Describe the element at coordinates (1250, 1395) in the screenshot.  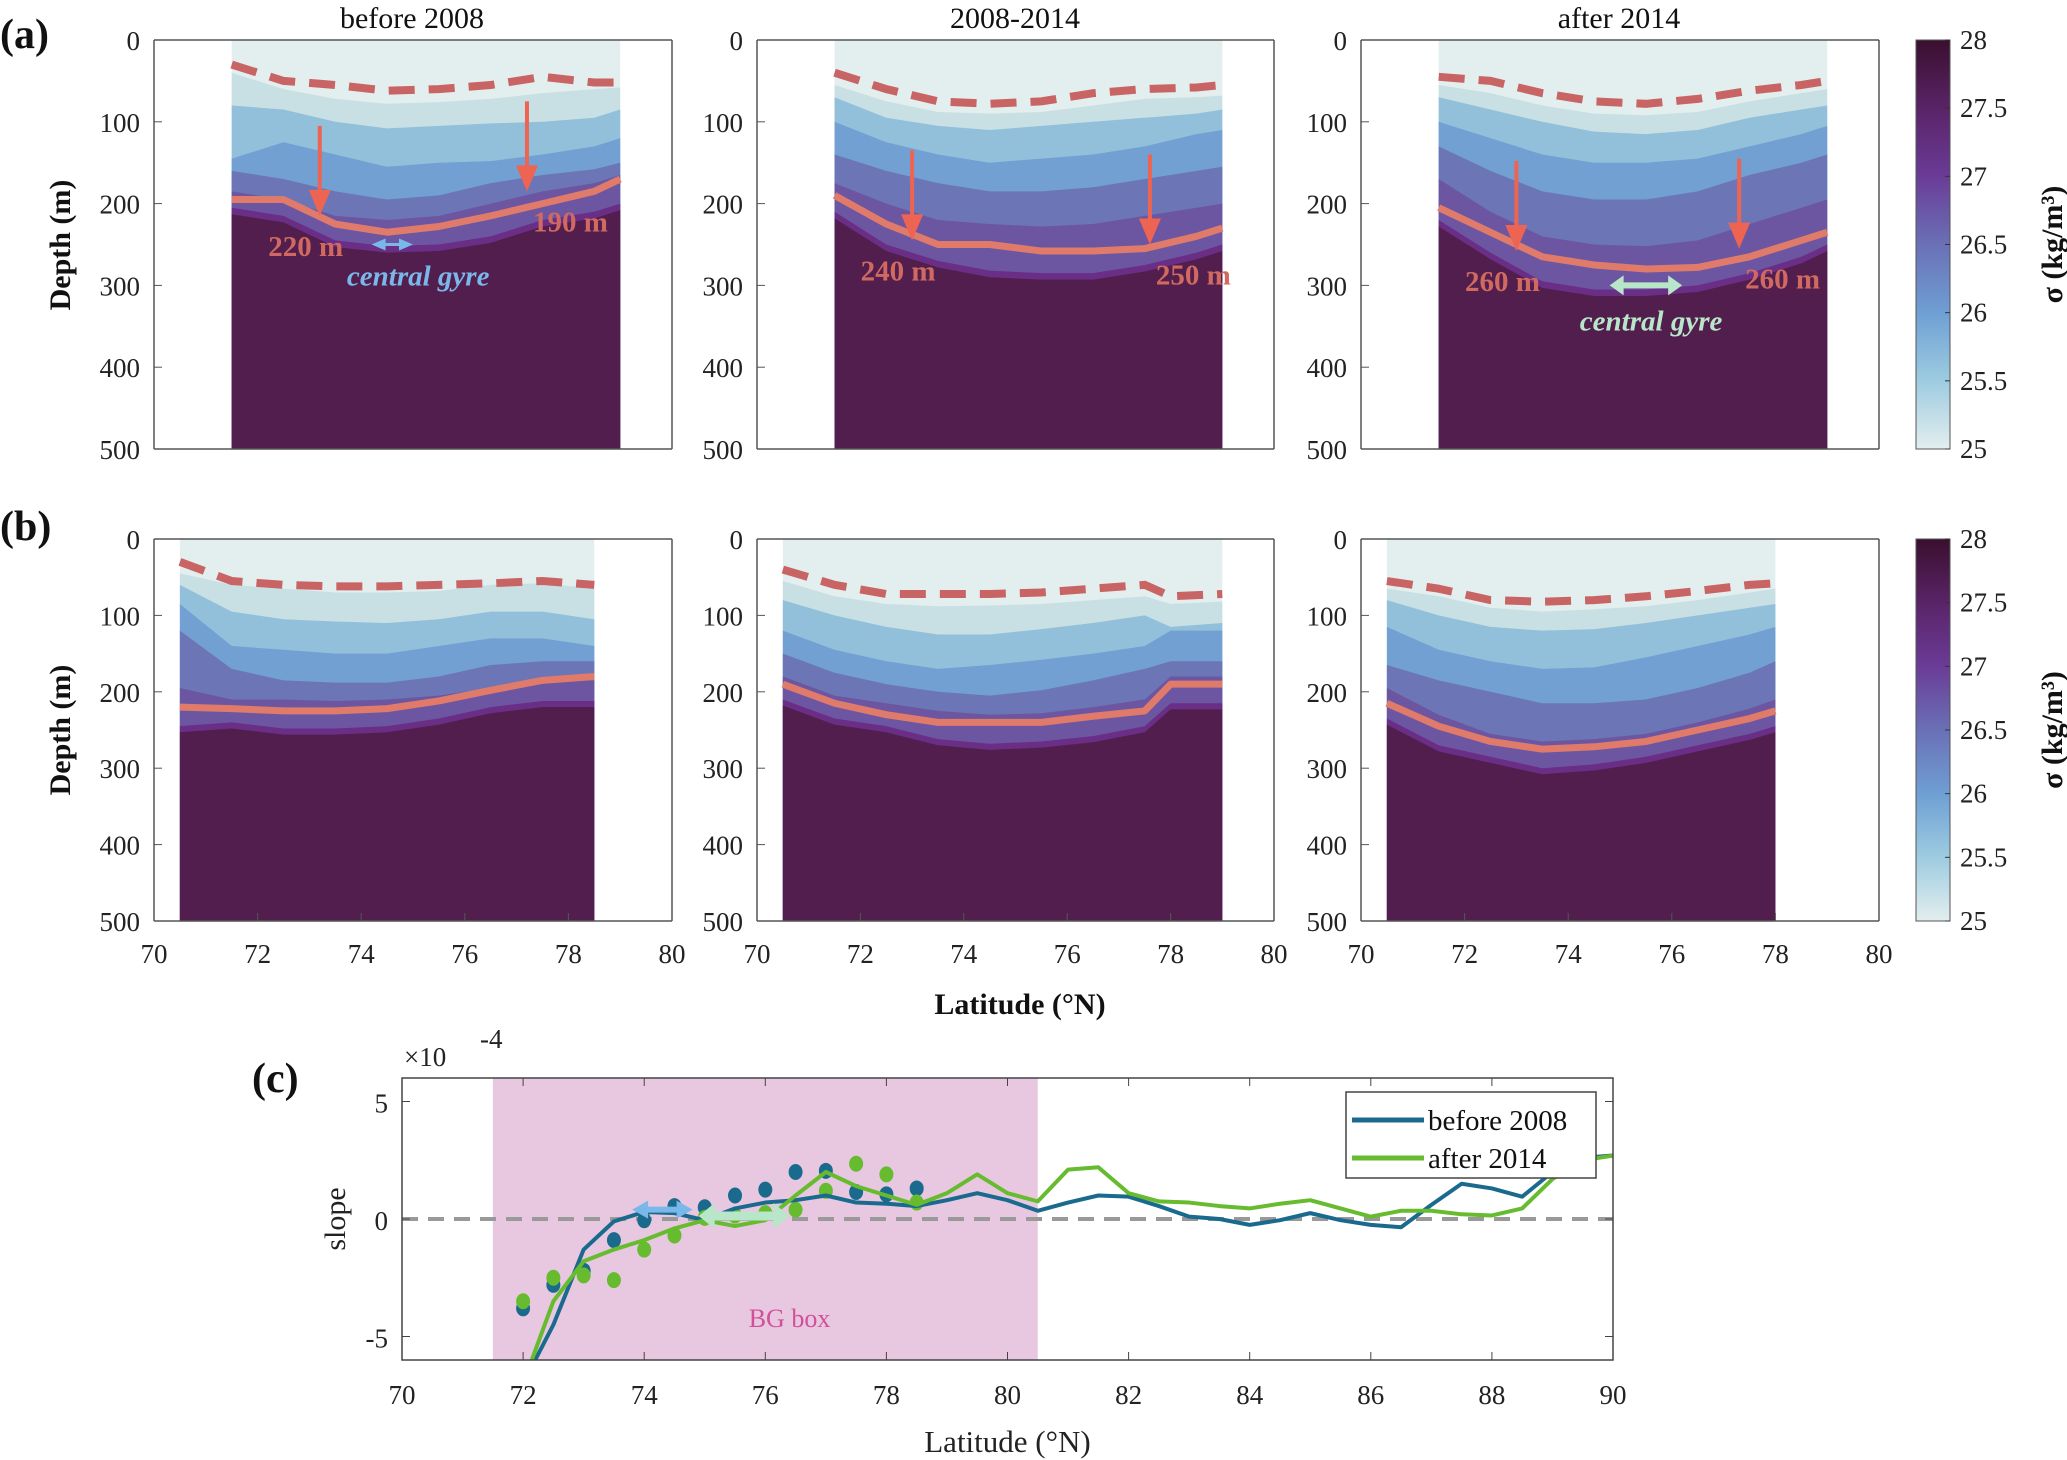
I see `x-tick-label: 84` at that location.